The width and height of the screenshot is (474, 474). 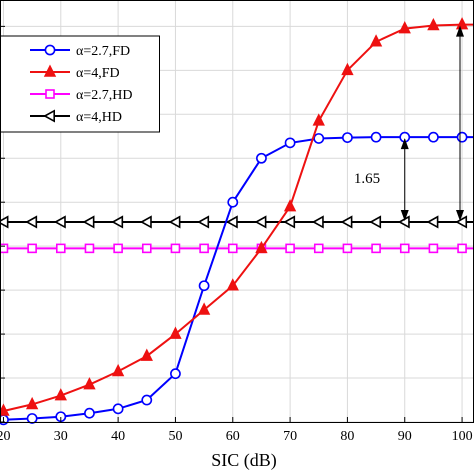 I want to click on x-tick-label-100: 100, so click(x=462, y=436).